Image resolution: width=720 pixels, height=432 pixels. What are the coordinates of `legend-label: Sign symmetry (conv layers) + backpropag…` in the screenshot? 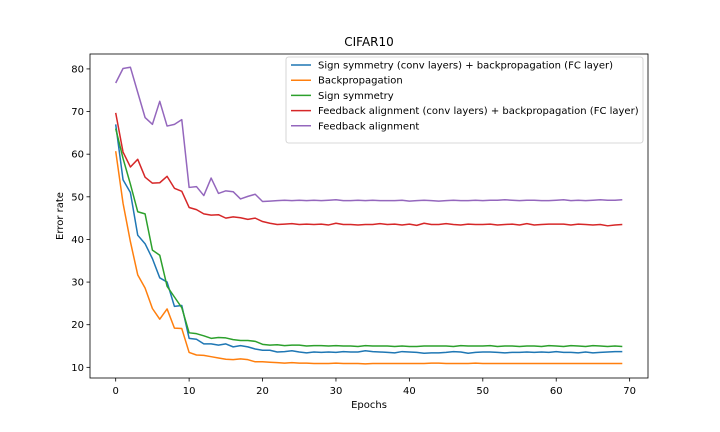 It's located at (465, 66).